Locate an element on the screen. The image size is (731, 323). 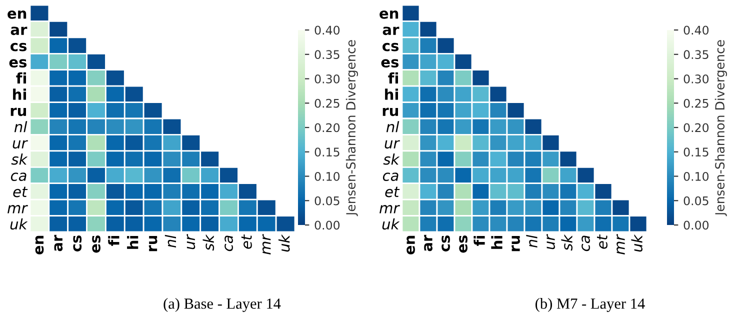
text: (b) M7 - Layer 14 is located at coordinates (590, 305).